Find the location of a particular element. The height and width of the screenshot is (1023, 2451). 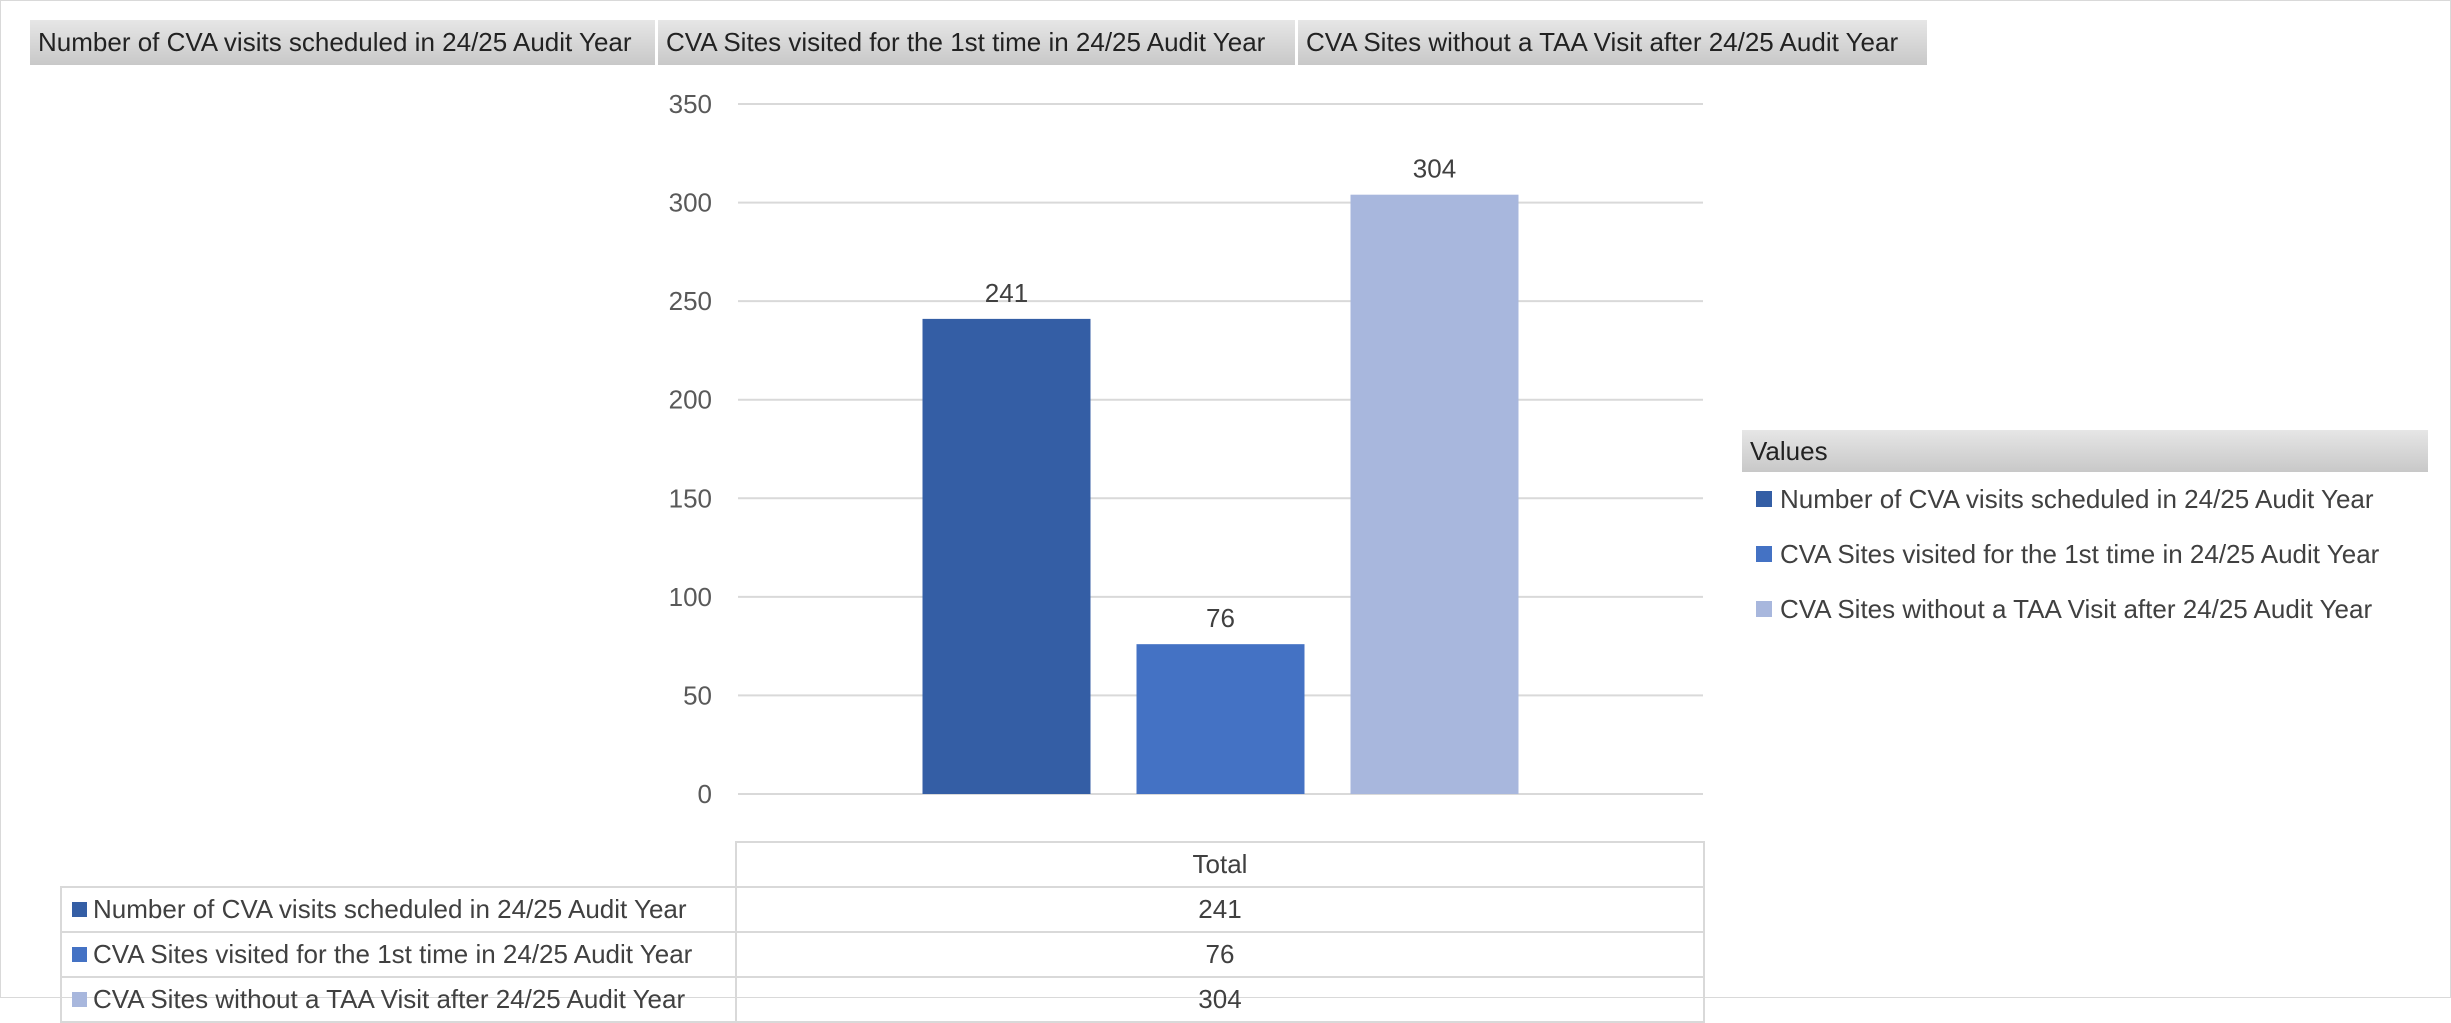

y-tick-label: 300 is located at coordinates (690, 203).